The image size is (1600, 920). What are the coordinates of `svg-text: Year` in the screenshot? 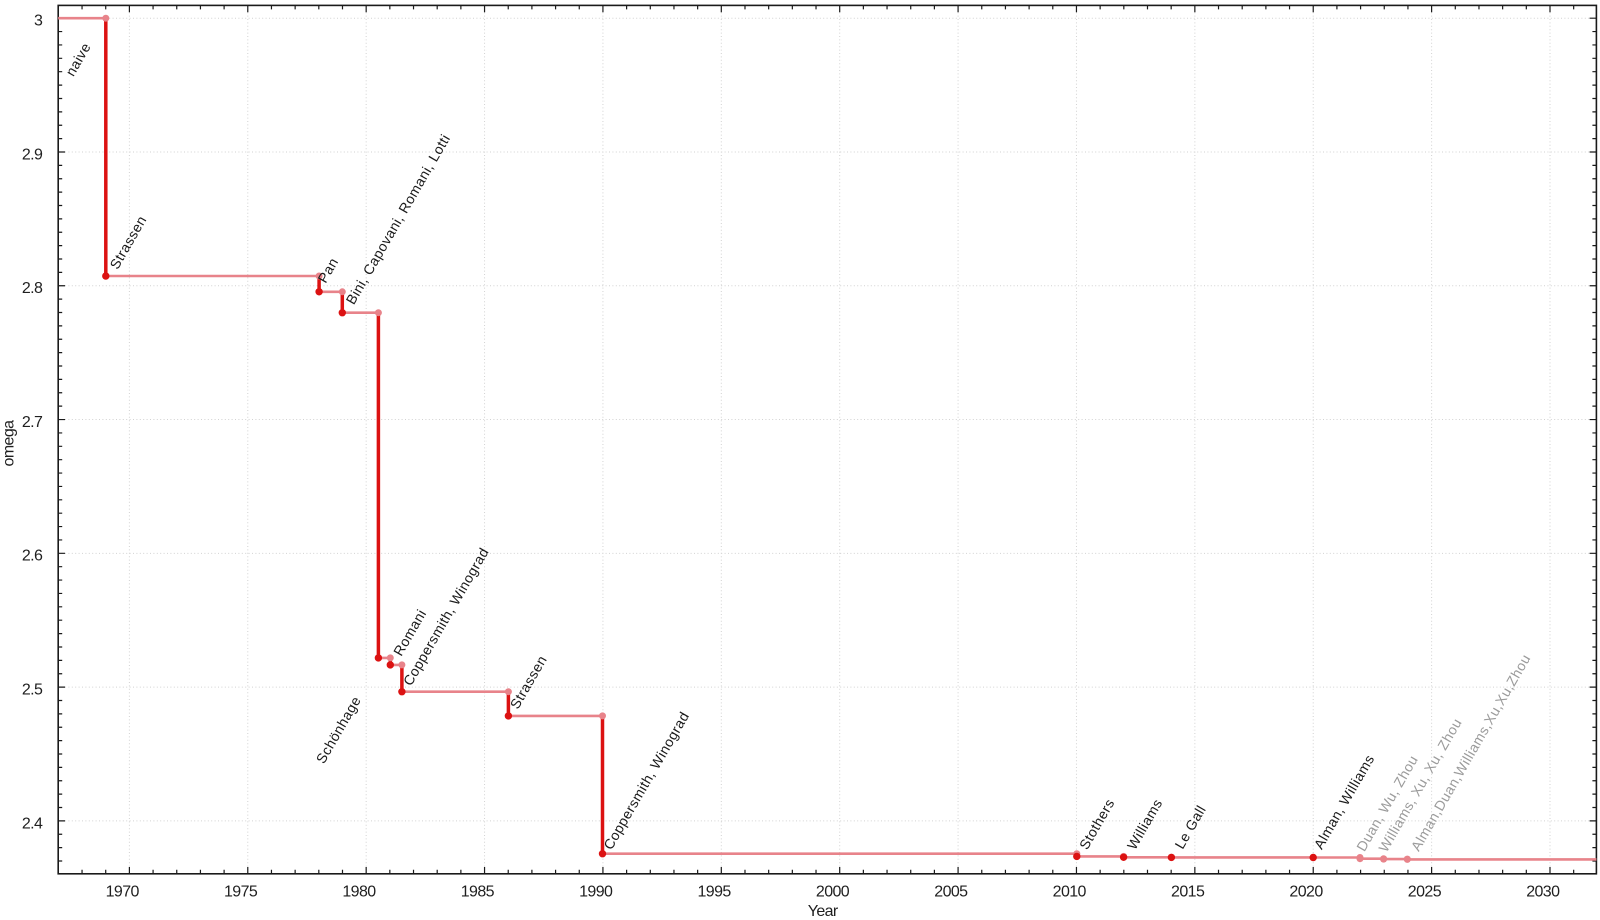 It's located at (823, 911).